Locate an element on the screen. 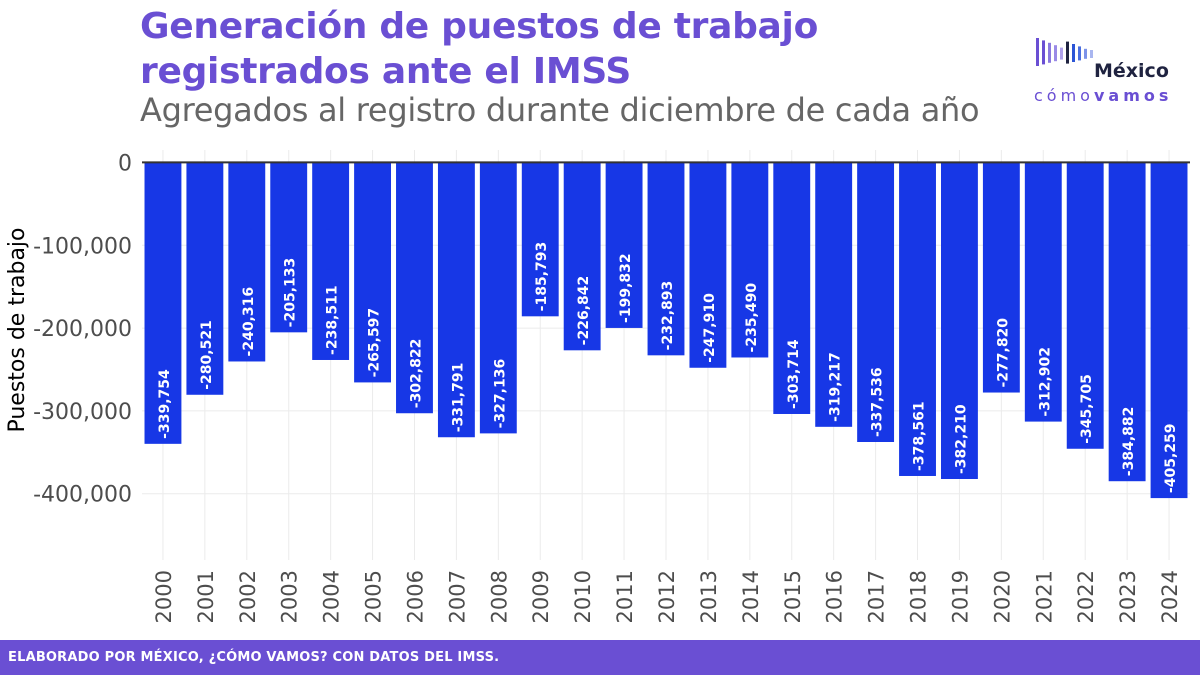  x-tick-label: 2008 is located at coordinates (499, 596).